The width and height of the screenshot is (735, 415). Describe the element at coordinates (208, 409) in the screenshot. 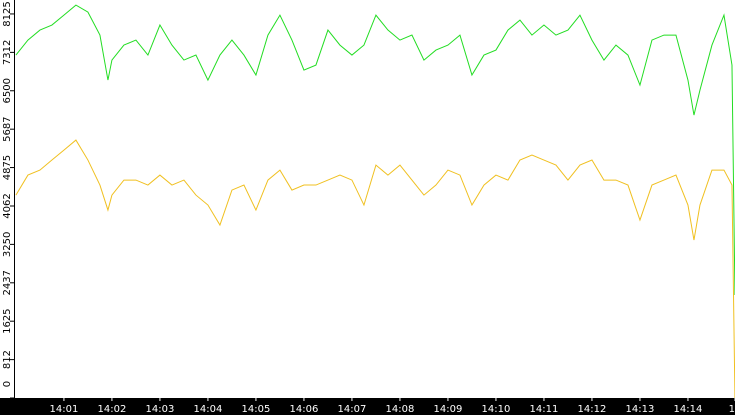

I see `x-tick-label: 14:04` at that location.